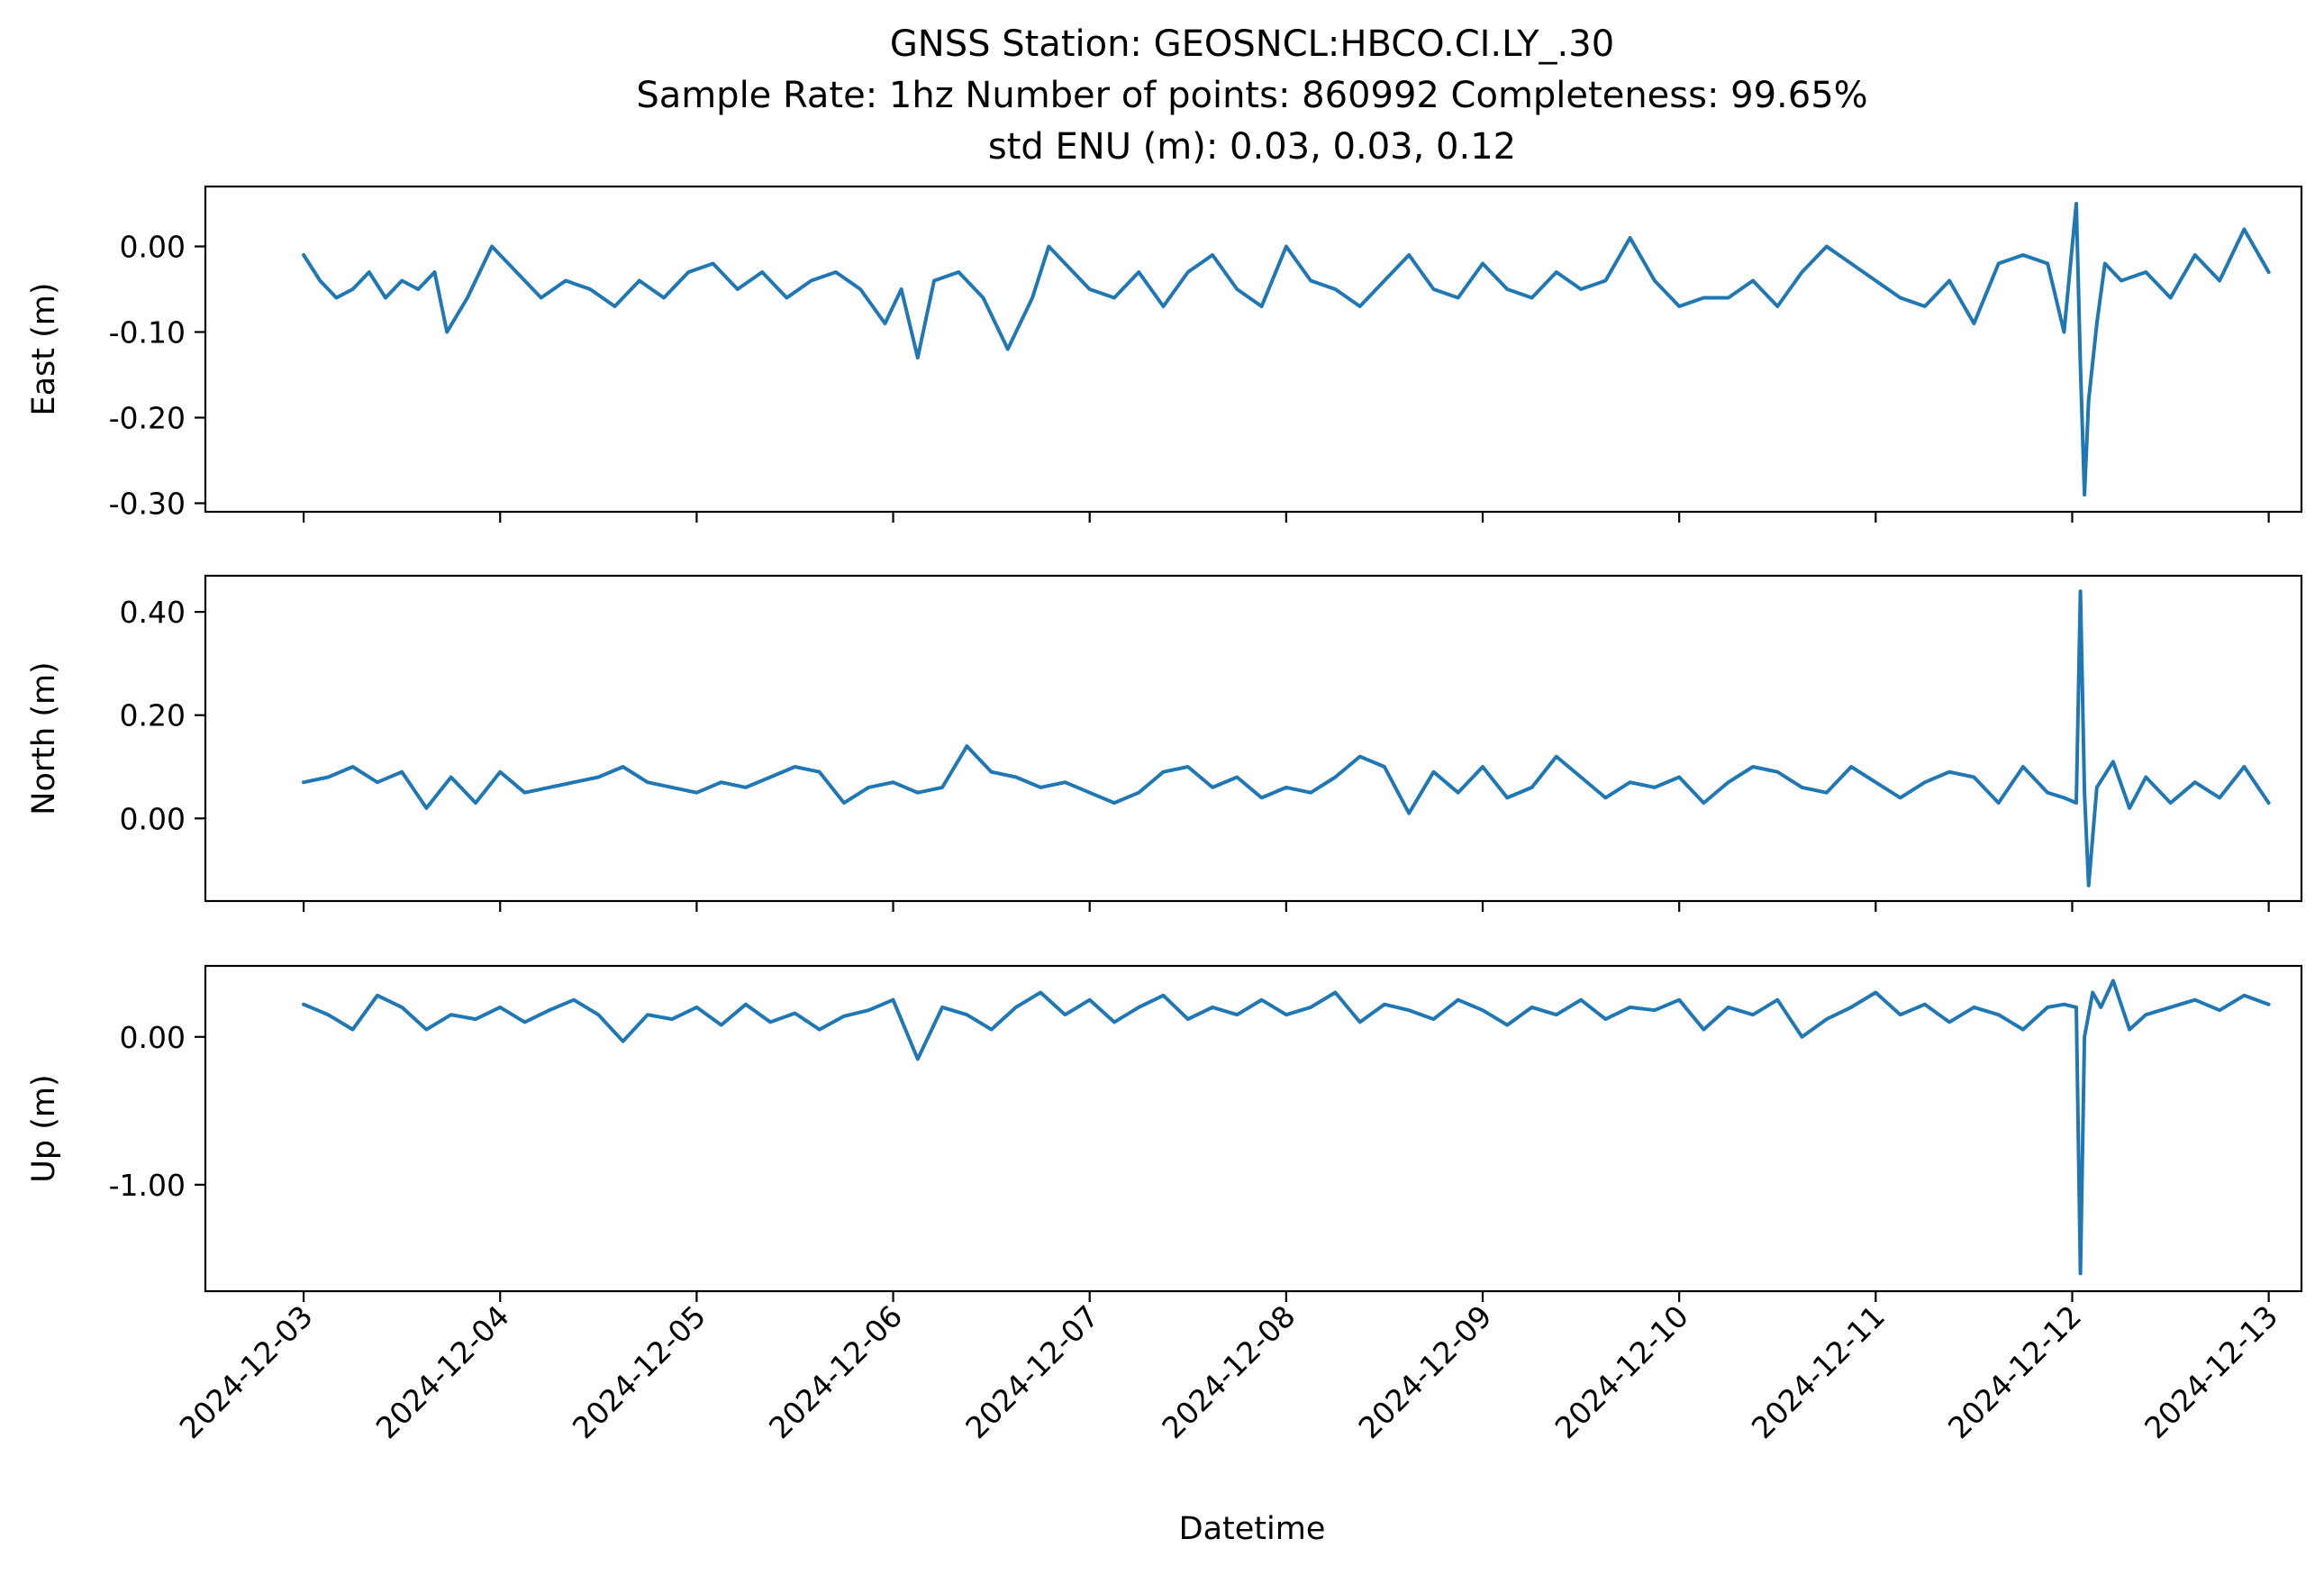  Describe the element at coordinates (148, 333) in the screenshot. I see `east-y-tick-label: -0.10` at that location.